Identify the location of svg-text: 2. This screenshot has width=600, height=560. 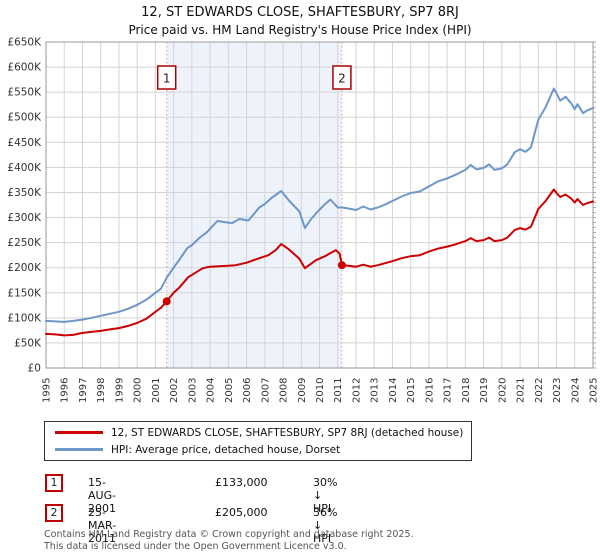
(342, 79).